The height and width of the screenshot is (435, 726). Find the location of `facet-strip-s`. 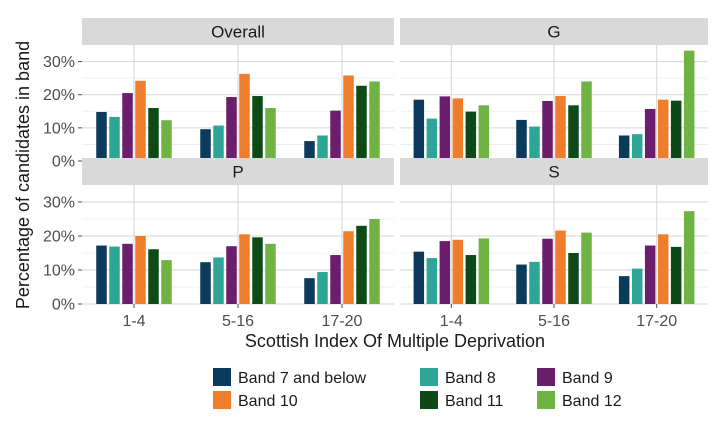

facet-strip-s is located at coordinates (554, 171).